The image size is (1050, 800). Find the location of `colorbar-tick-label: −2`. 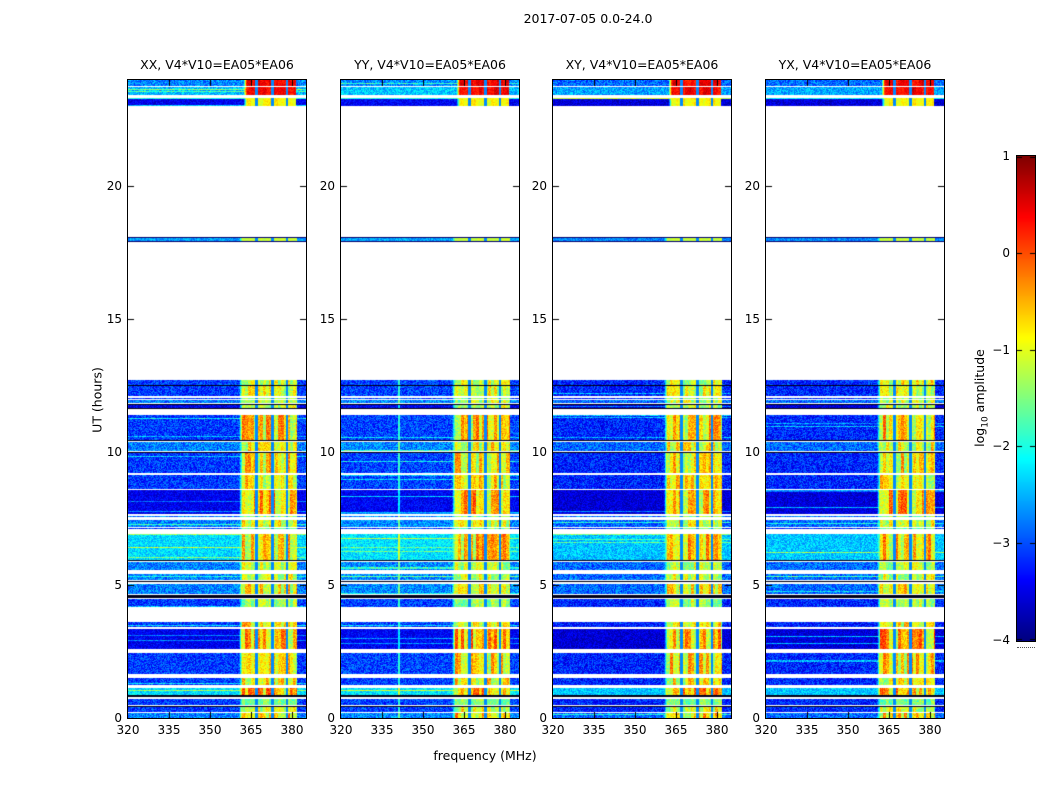

colorbar-tick-label: −2 is located at coordinates (1001, 446).